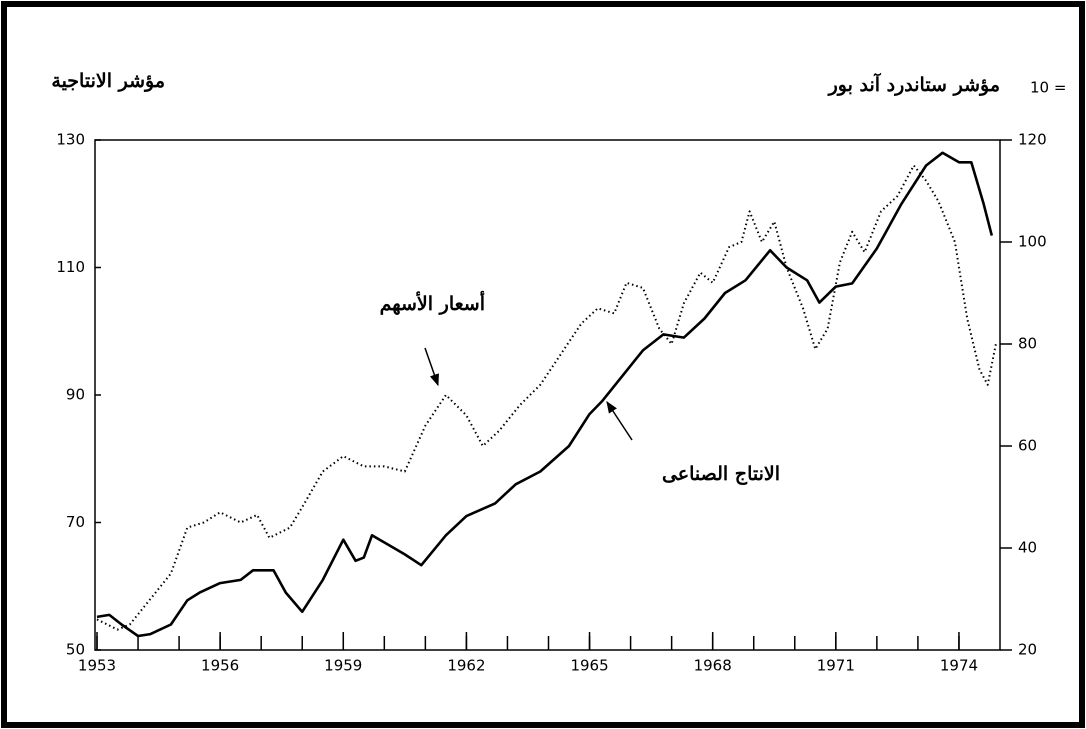 Image resolution: width=1086 pixels, height=729 pixels. What do you see at coordinates (713, 666) in the screenshot?
I see `x-tick-label: 1968` at bounding box center [713, 666].